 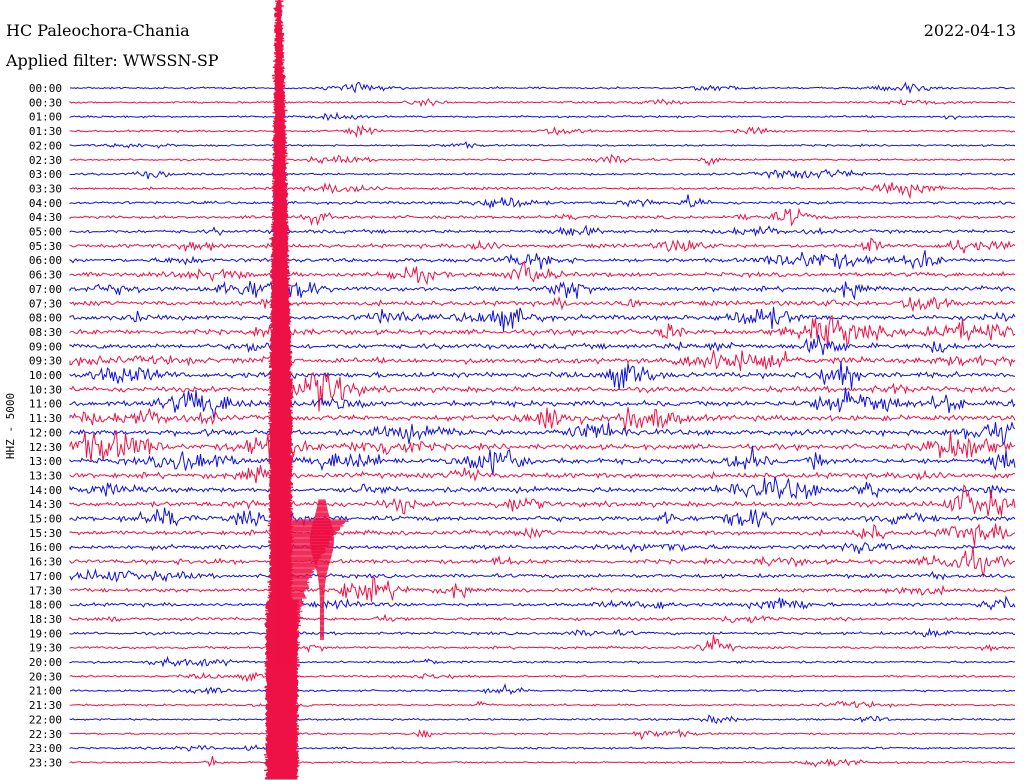 What do you see at coordinates (322, 569) in the screenshot?
I see `aftershock-spike` at bounding box center [322, 569].